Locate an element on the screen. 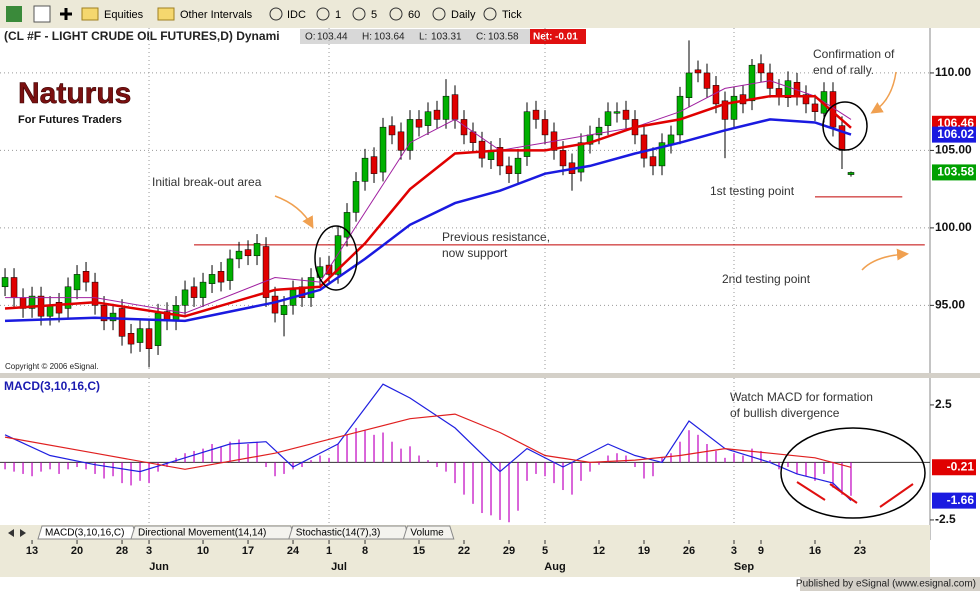  value-box-label: -1.66 is located at coordinates (961, 500).